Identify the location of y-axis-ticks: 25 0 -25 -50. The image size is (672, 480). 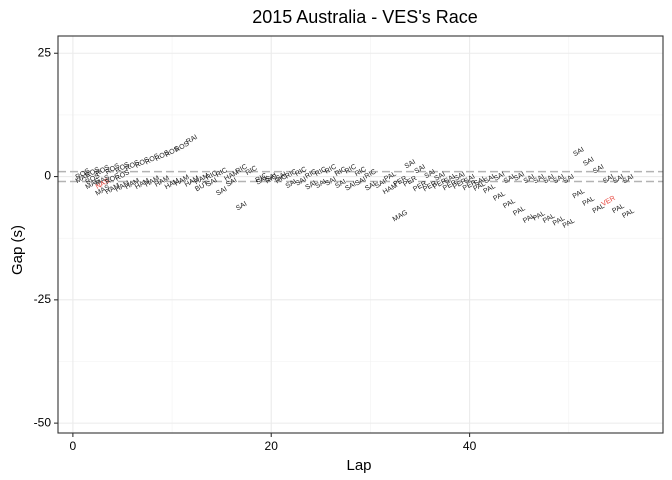
(46, 237).